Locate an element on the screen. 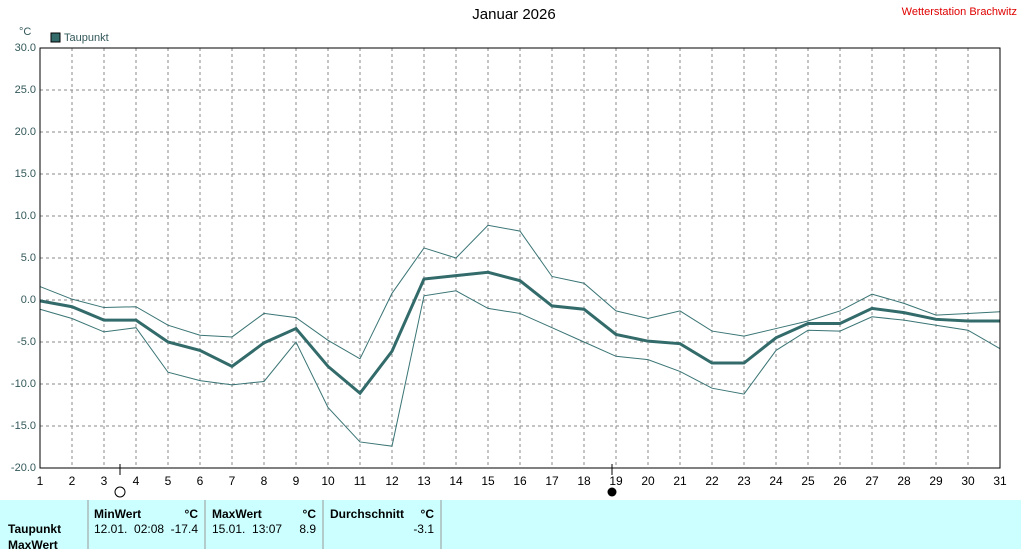  y-tick-label: 0.0 is located at coordinates (28, 300).